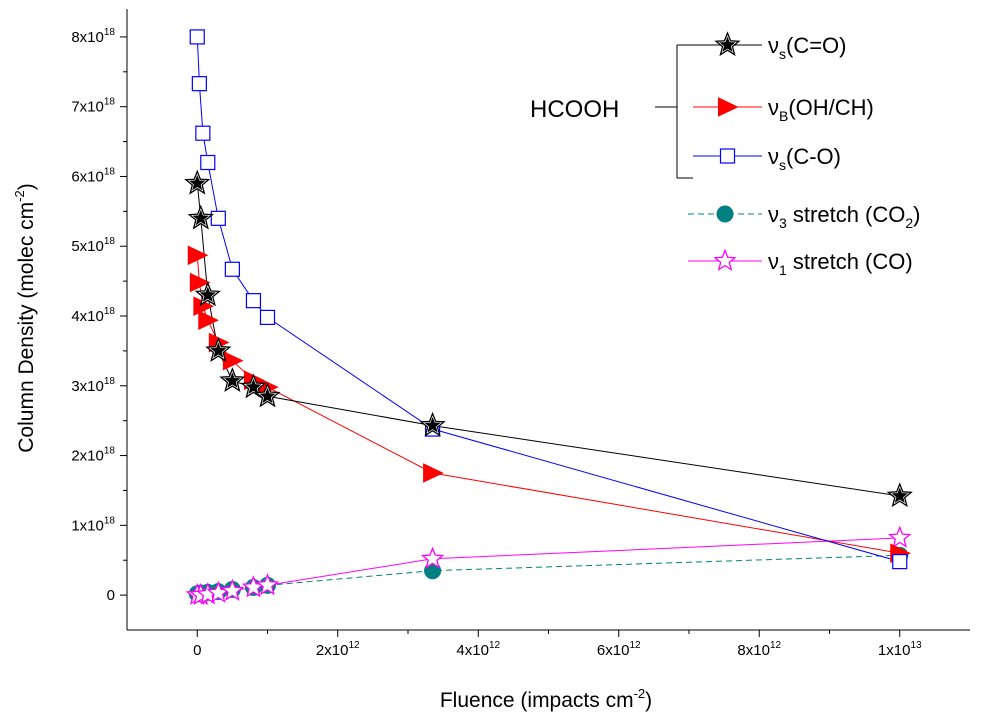 The width and height of the screenshot is (981, 724). Describe the element at coordinates (111, 595) in the screenshot. I see `y-tick-label: 0` at that location.